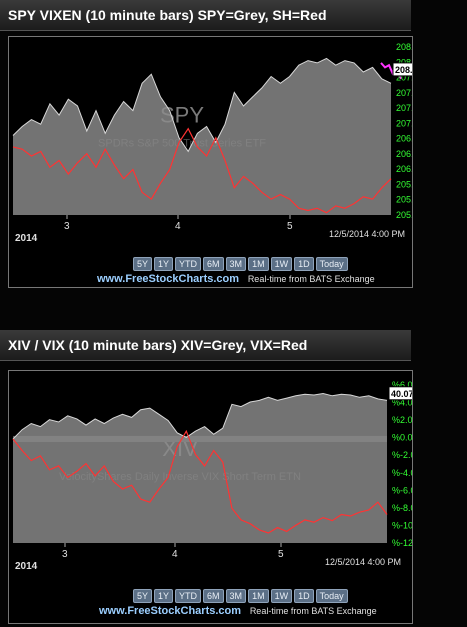 This screenshot has width=467, height=627. What do you see at coordinates (404, 200) in the screenshot?
I see `y-tick-label: 205.50` at bounding box center [404, 200].